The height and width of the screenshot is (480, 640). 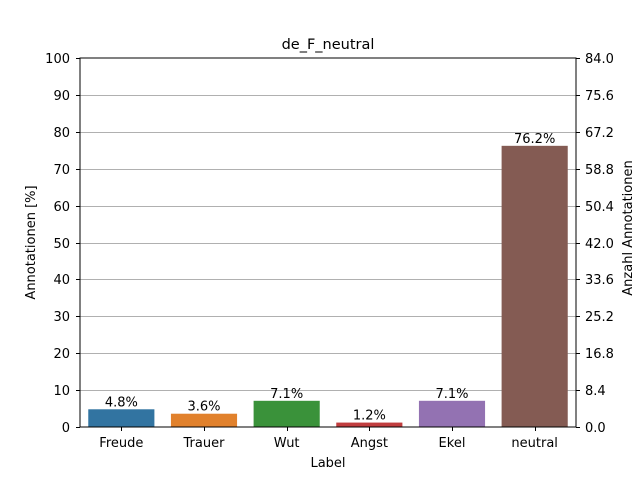 I want to click on x-tick-label: Trauer, so click(x=204, y=443).